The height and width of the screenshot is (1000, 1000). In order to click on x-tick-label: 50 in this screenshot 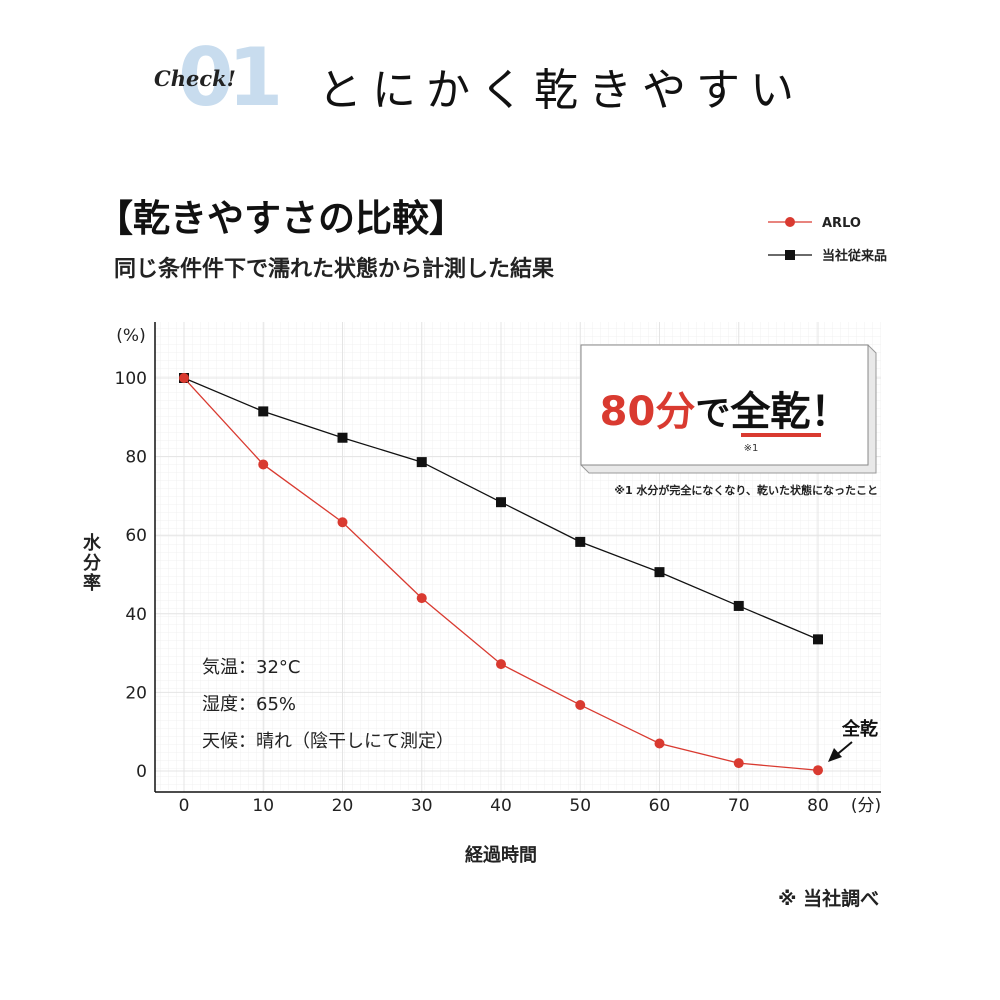, I will do `click(580, 806)`.